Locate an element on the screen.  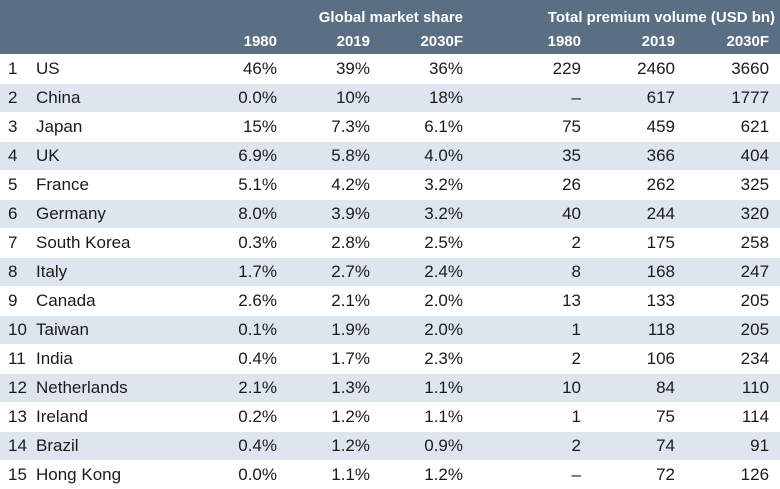
header-volume-year: 2019 is located at coordinates (640, 41).